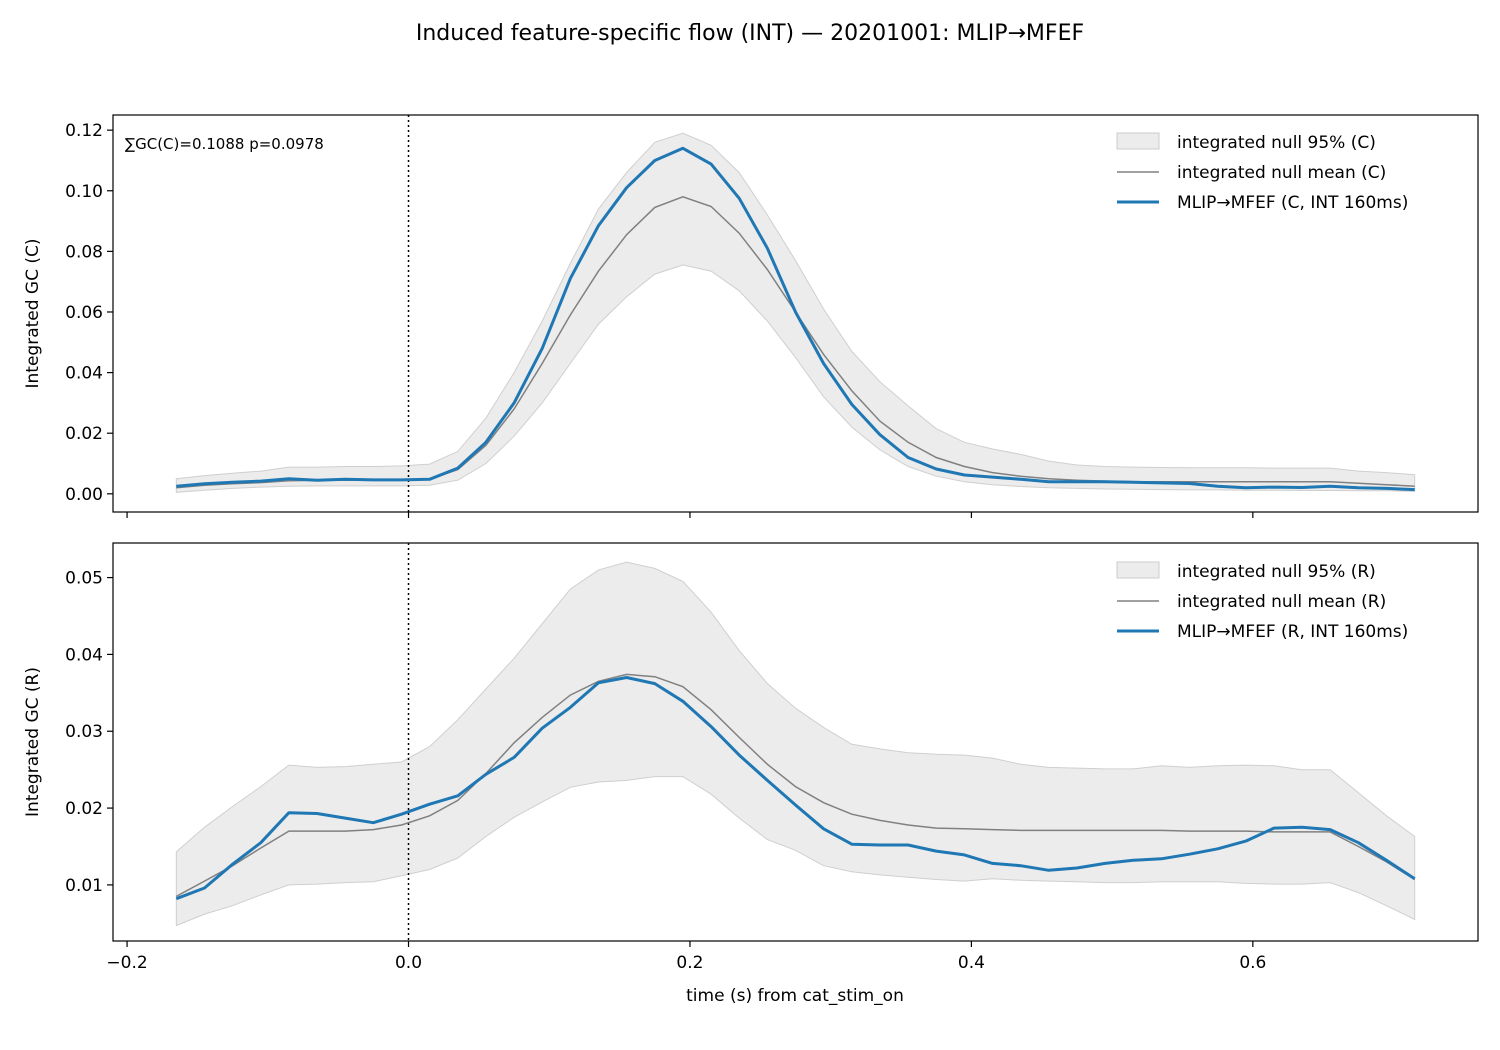 The width and height of the screenshot is (1500, 1050). Describe the element at coordinates (1292, 203) in the screenshot. I see `legend-label-series: MLIP→MFEF (C, INT 160ms)` at that location.